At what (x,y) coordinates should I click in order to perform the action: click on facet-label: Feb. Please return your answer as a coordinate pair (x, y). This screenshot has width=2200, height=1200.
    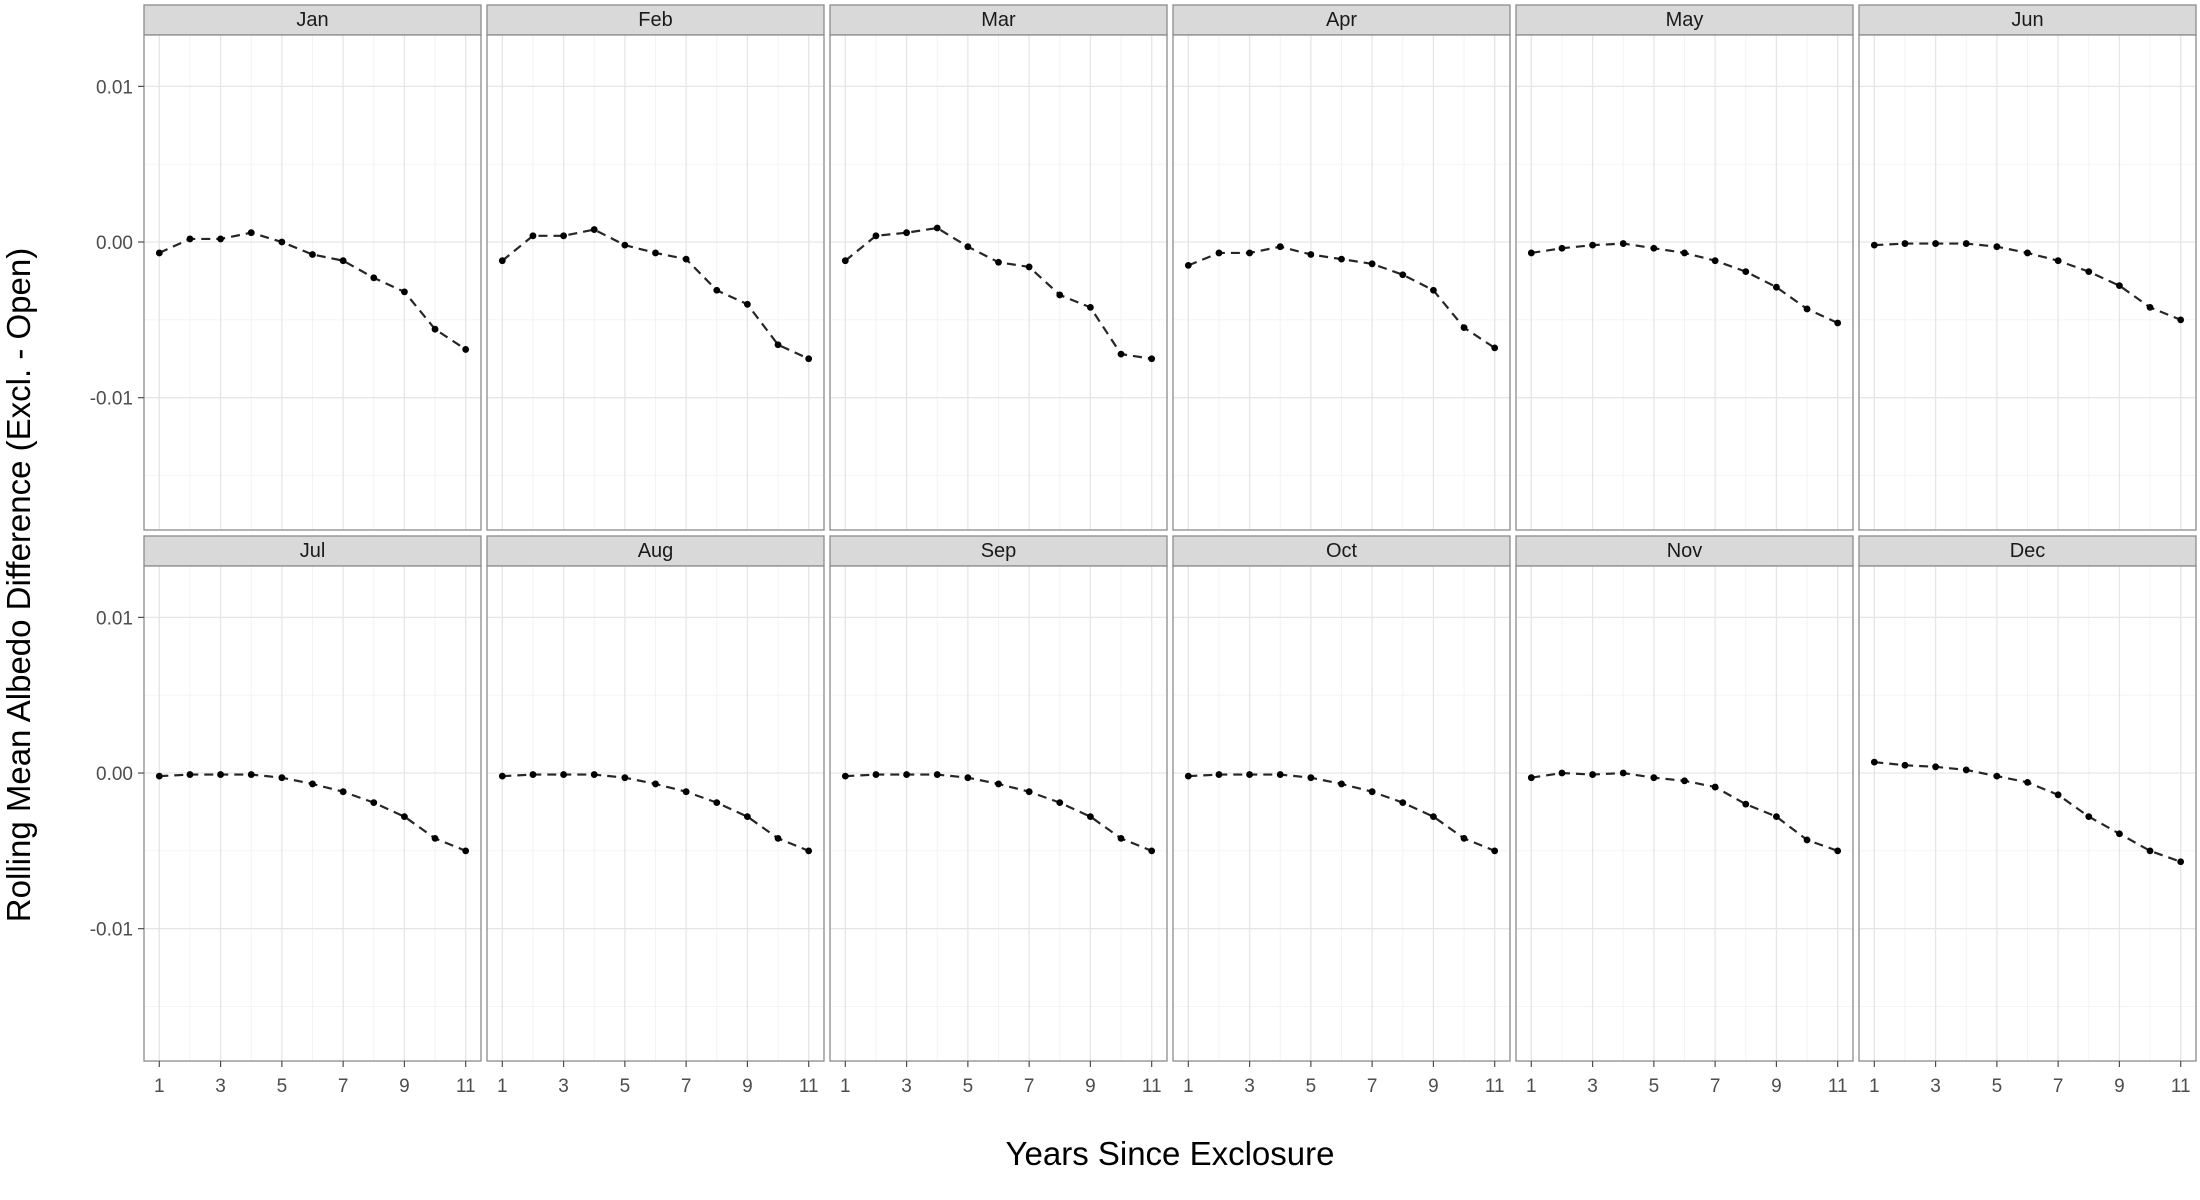
    Looking at the image, I should click on (655, 20).